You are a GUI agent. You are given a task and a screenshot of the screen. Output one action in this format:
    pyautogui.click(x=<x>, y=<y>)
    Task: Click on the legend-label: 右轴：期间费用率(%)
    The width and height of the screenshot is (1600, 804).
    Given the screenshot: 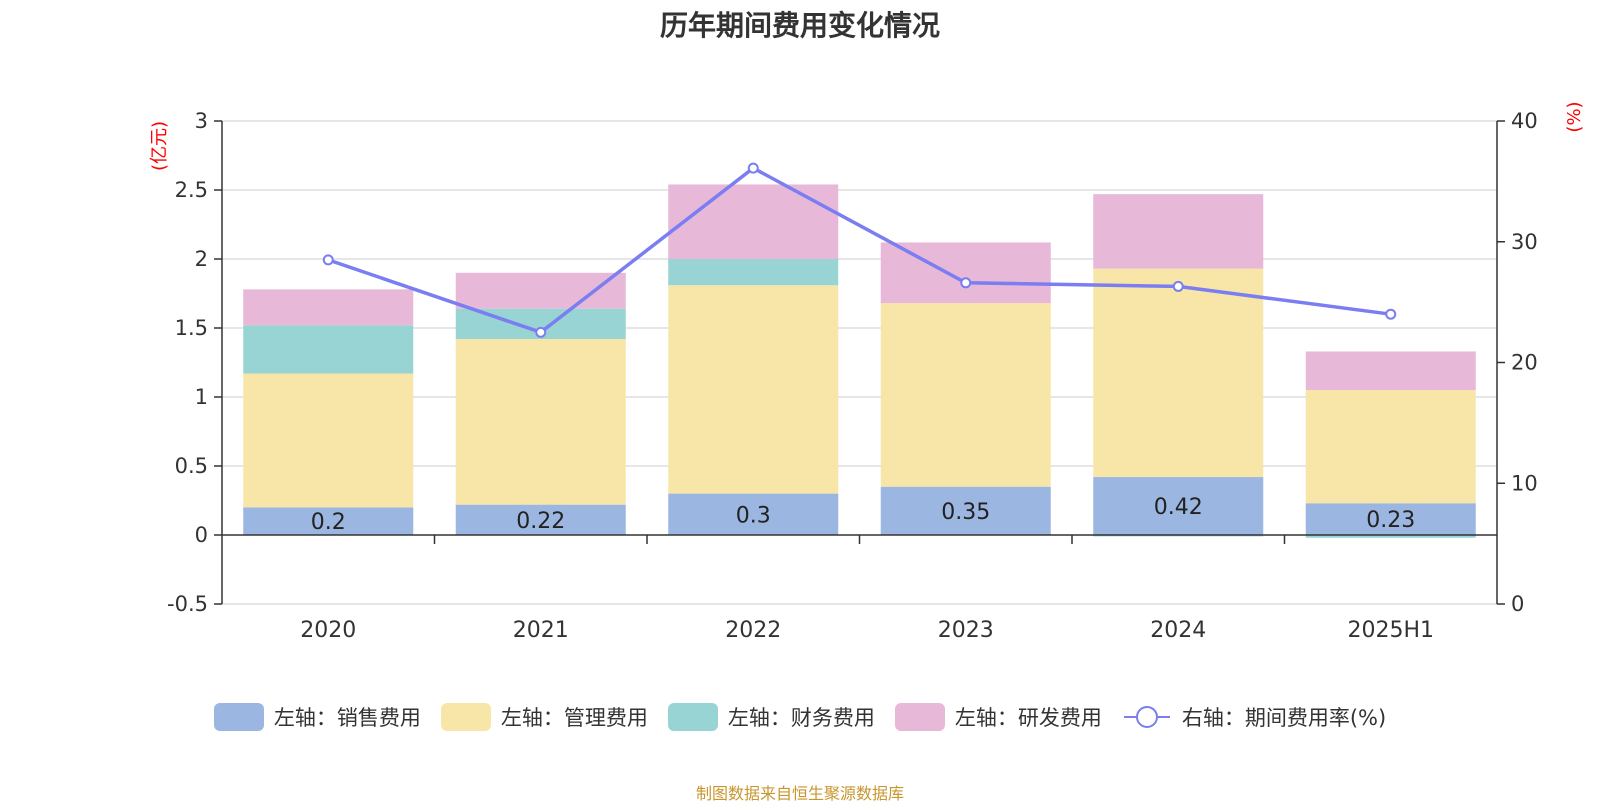 What is the action you would take?
    pyautogui.click(x=1284, y=718)
    